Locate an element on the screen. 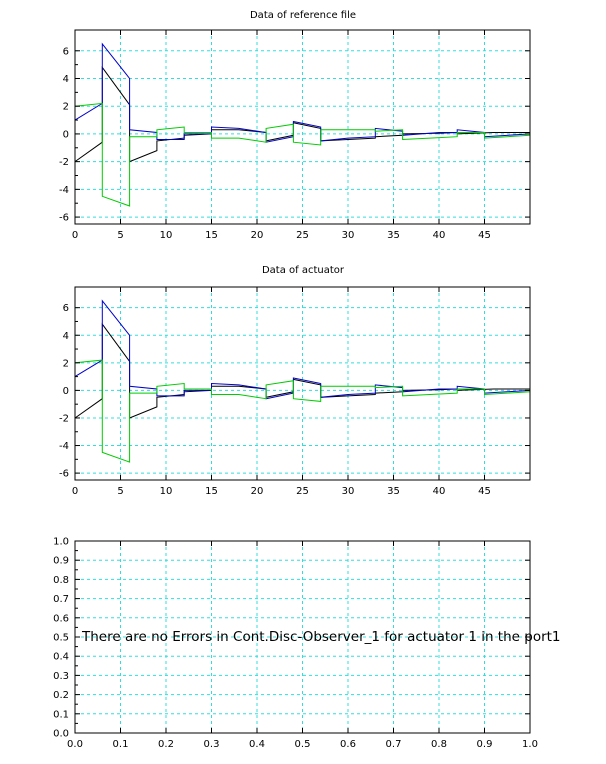 This screenshot has height=764, width=606. x-tick-label: 0.4 is located at coordinates (257, 744).